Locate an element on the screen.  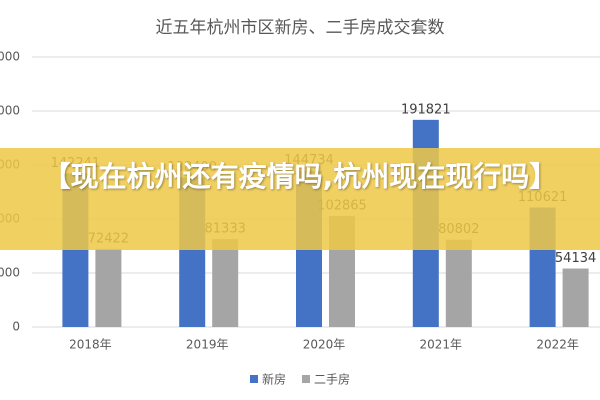
x-tick-label: 2019年 is located at coordinates (207, 345).